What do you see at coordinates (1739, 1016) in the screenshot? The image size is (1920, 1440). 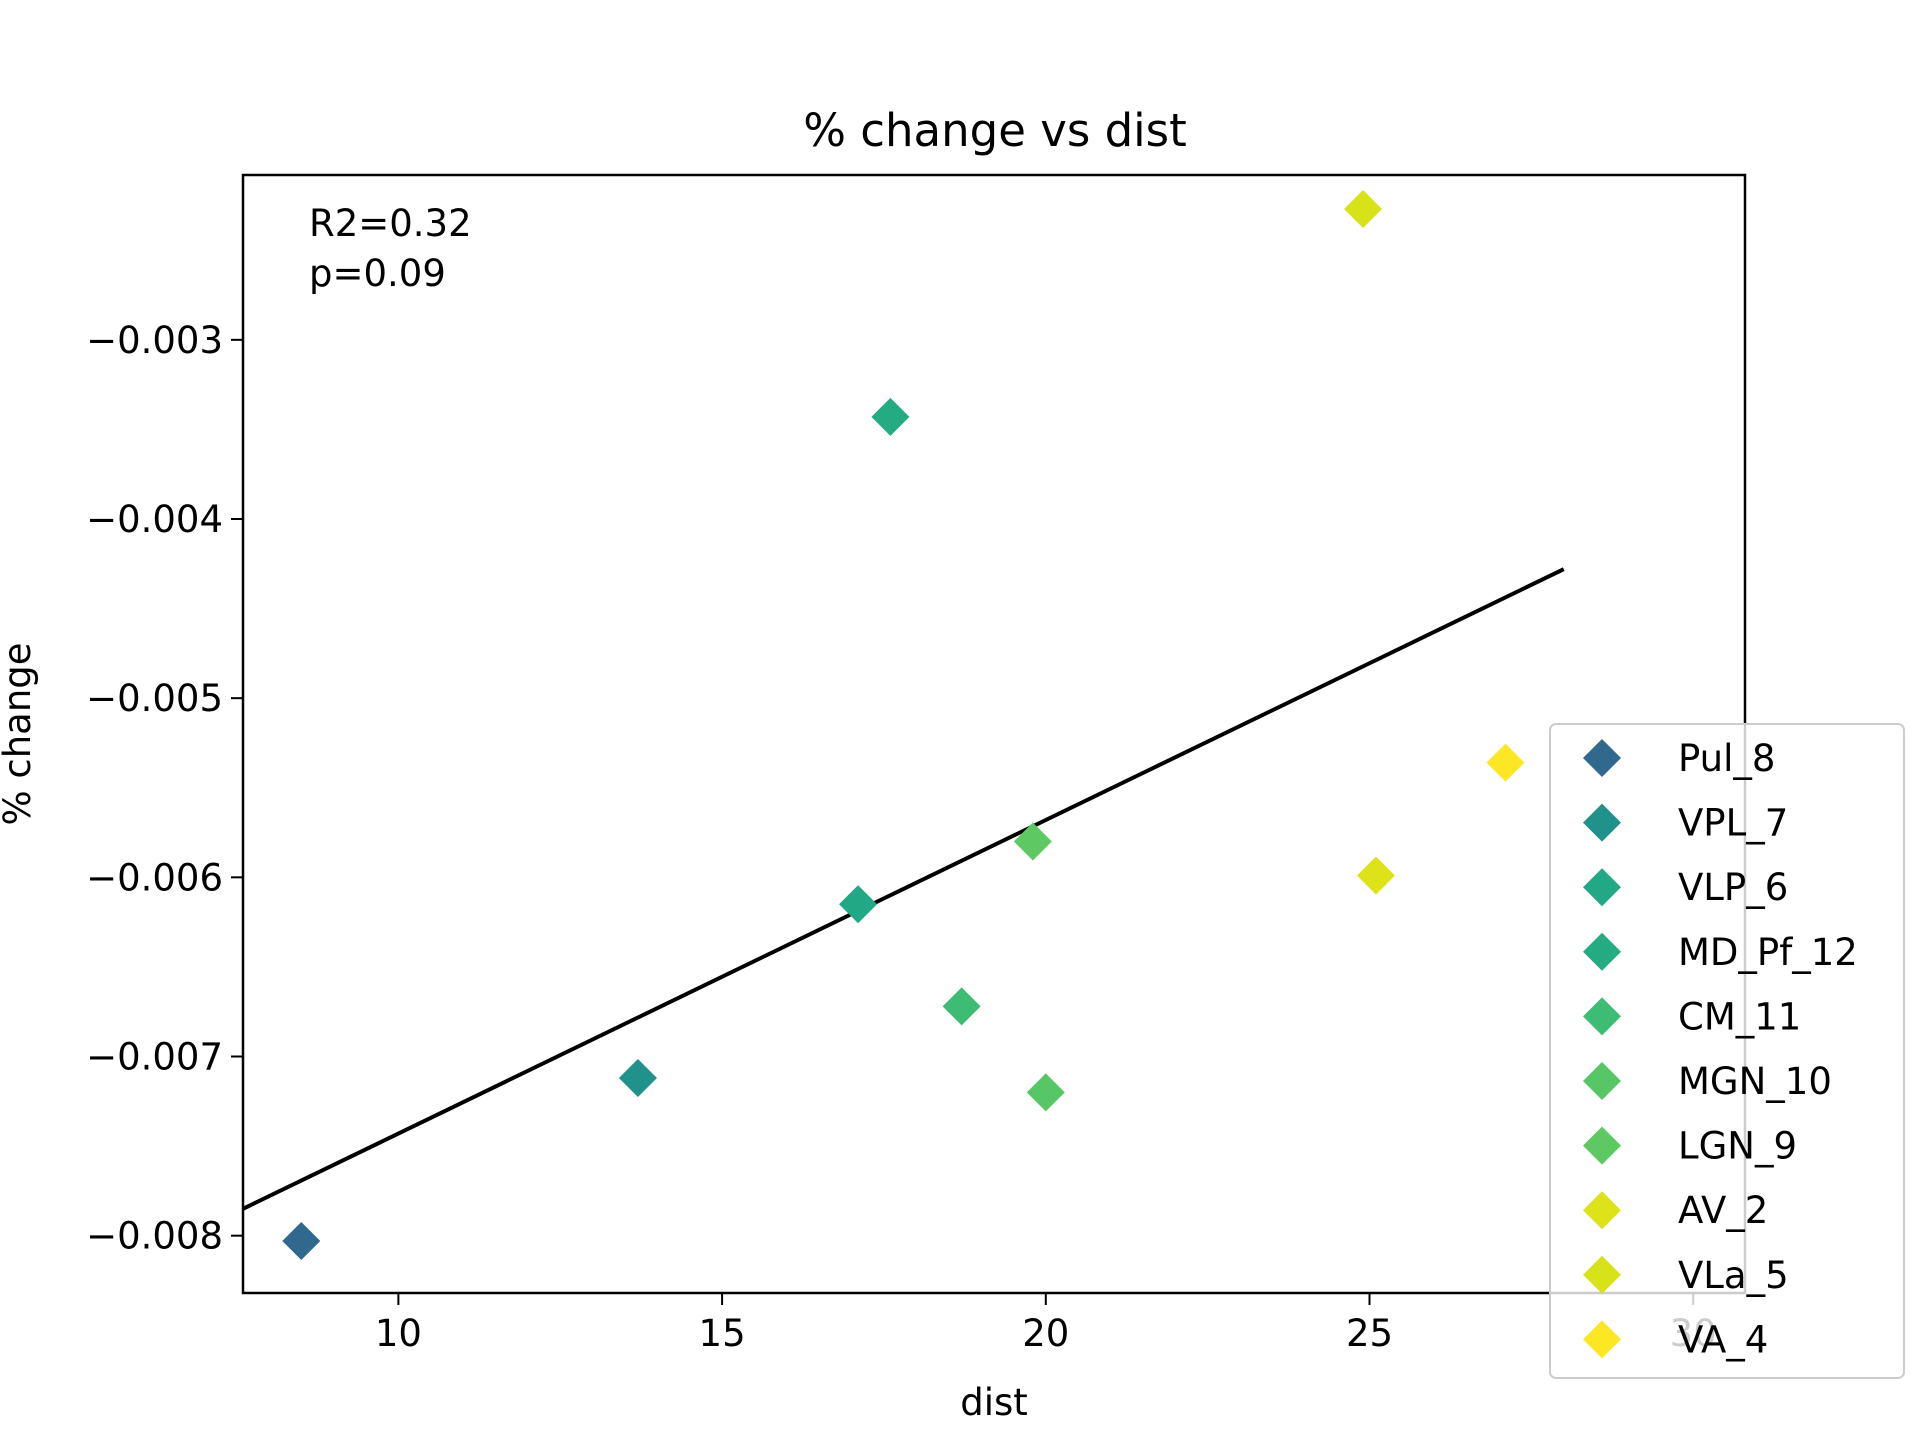 I see `legend-label: CM_11` at bounding box center [1739, 1016].